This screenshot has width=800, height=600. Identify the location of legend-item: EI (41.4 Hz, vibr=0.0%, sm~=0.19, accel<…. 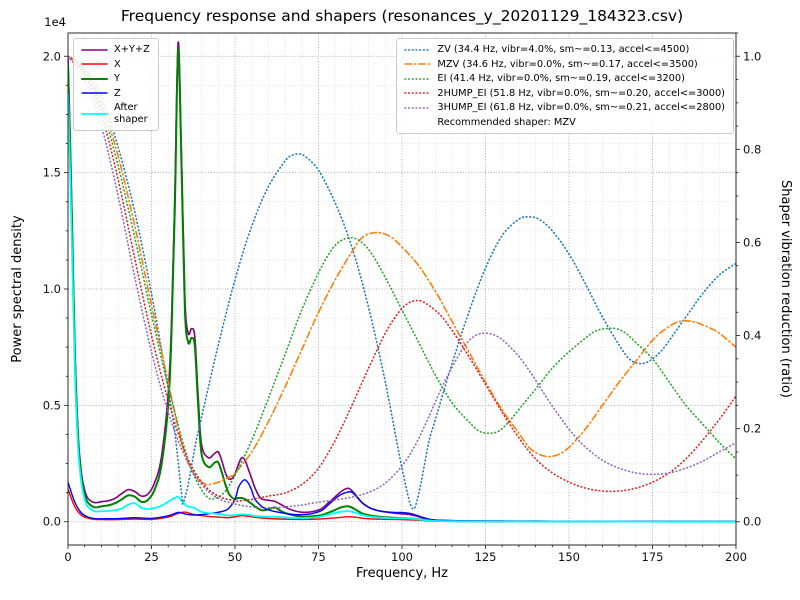
(564, 79).